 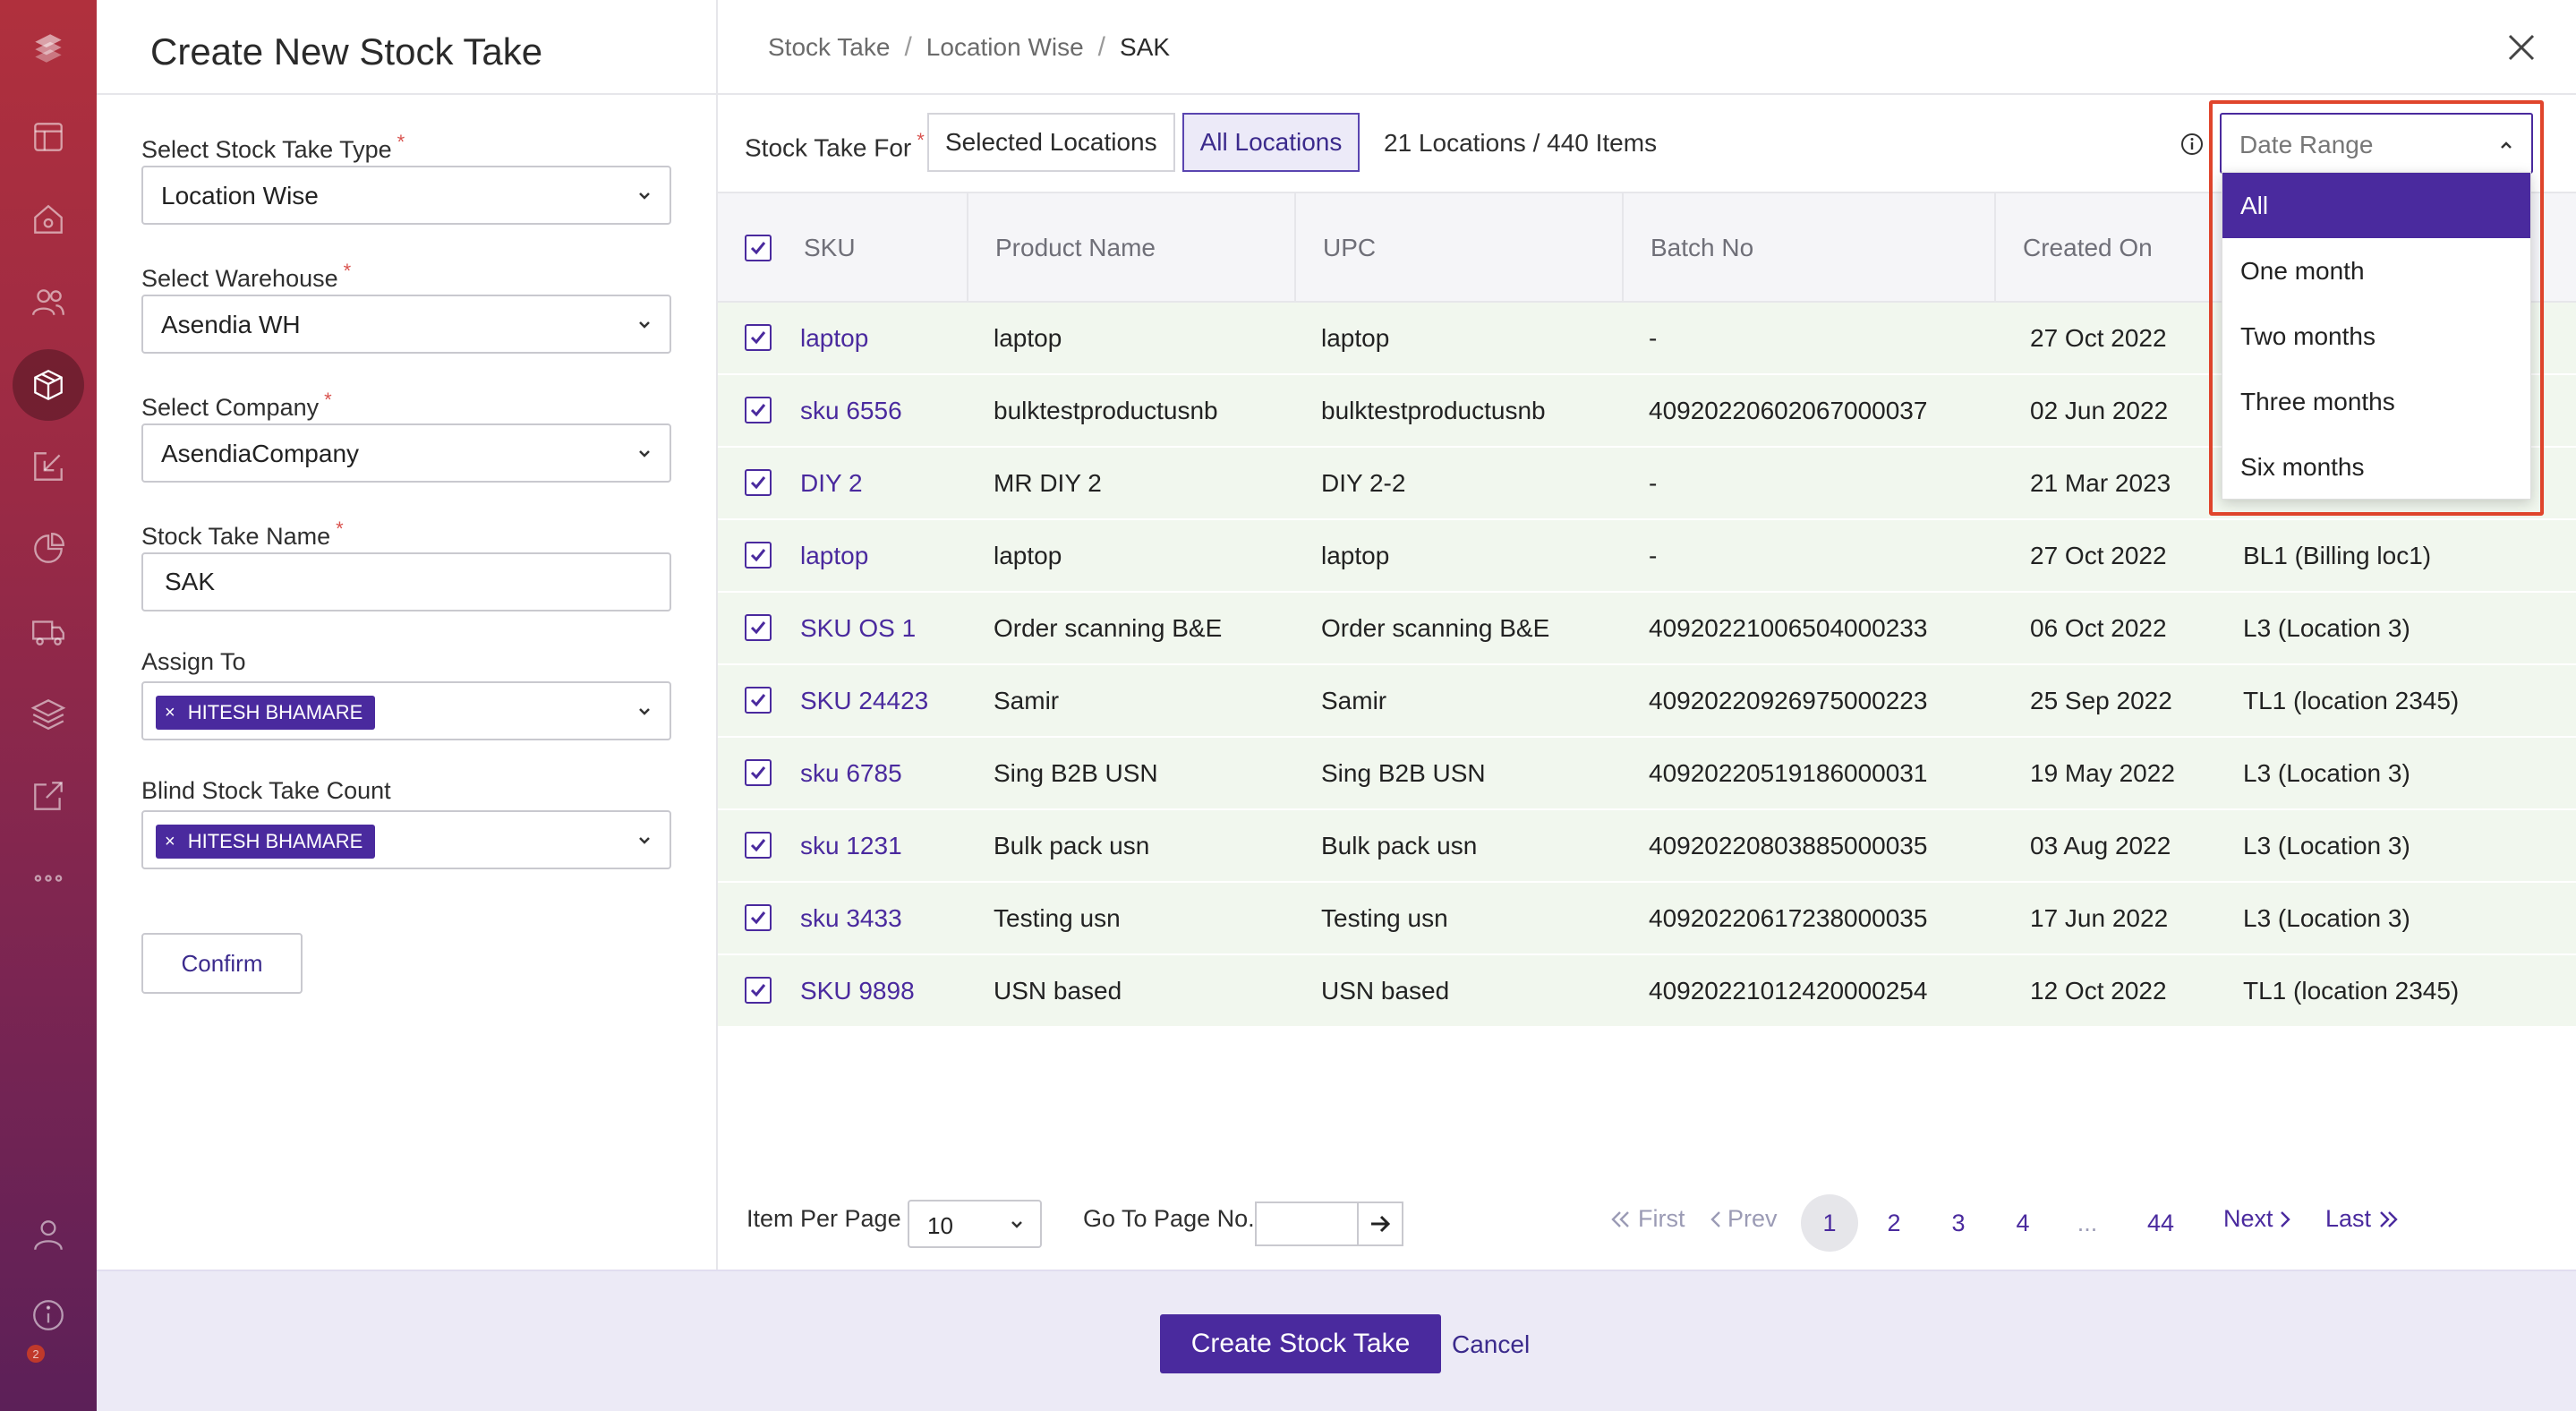 What do you see at coordinates (2308, 335) in the screenshot?
I see `date-range-option-two-months: Two months` at bounding box center [2308, 335].